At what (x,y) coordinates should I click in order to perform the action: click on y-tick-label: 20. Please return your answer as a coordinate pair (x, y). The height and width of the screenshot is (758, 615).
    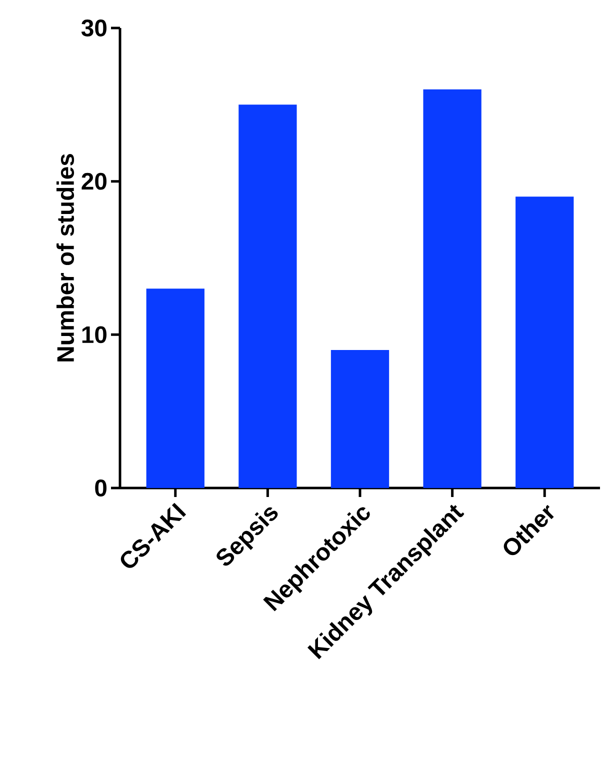
    Looking at the image, I should click on (94, 181).